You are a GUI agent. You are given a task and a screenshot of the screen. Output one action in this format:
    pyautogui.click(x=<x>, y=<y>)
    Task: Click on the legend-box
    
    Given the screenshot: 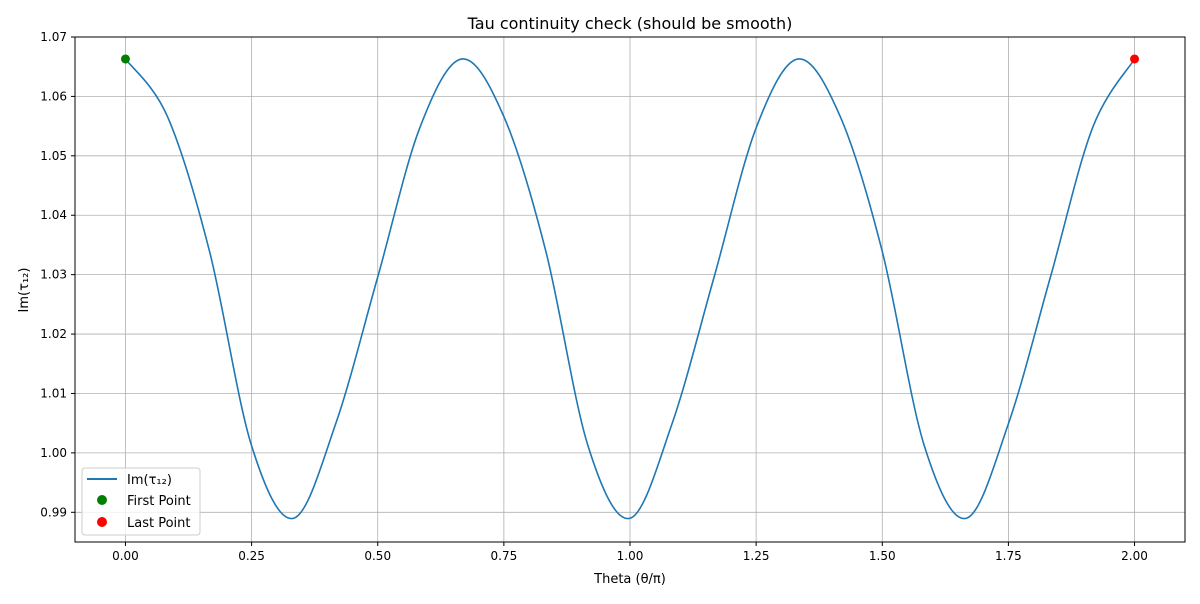 What is the action you would take?
    pyautogui.click(x=141, y=501)
    